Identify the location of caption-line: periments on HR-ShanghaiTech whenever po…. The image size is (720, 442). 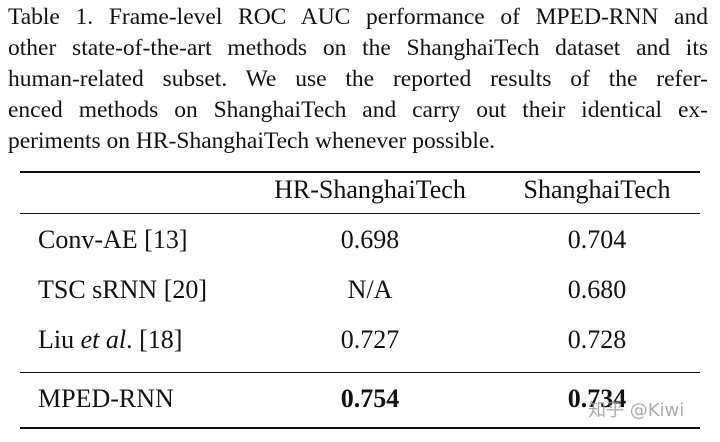
(252, 141).